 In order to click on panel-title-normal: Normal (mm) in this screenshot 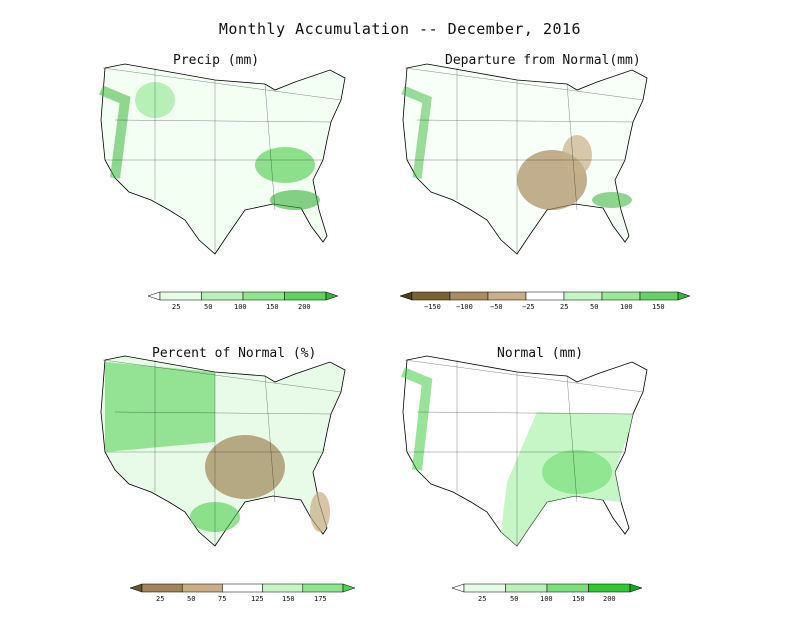, I will do `click(540, 353)`.